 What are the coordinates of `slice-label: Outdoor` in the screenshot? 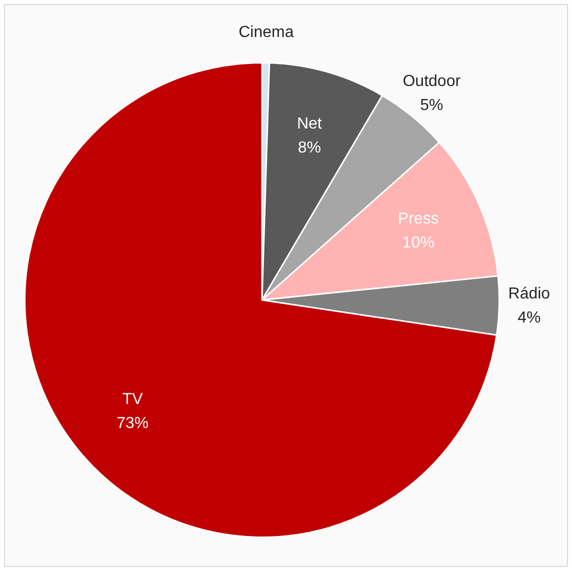 It's located at (432, 81).